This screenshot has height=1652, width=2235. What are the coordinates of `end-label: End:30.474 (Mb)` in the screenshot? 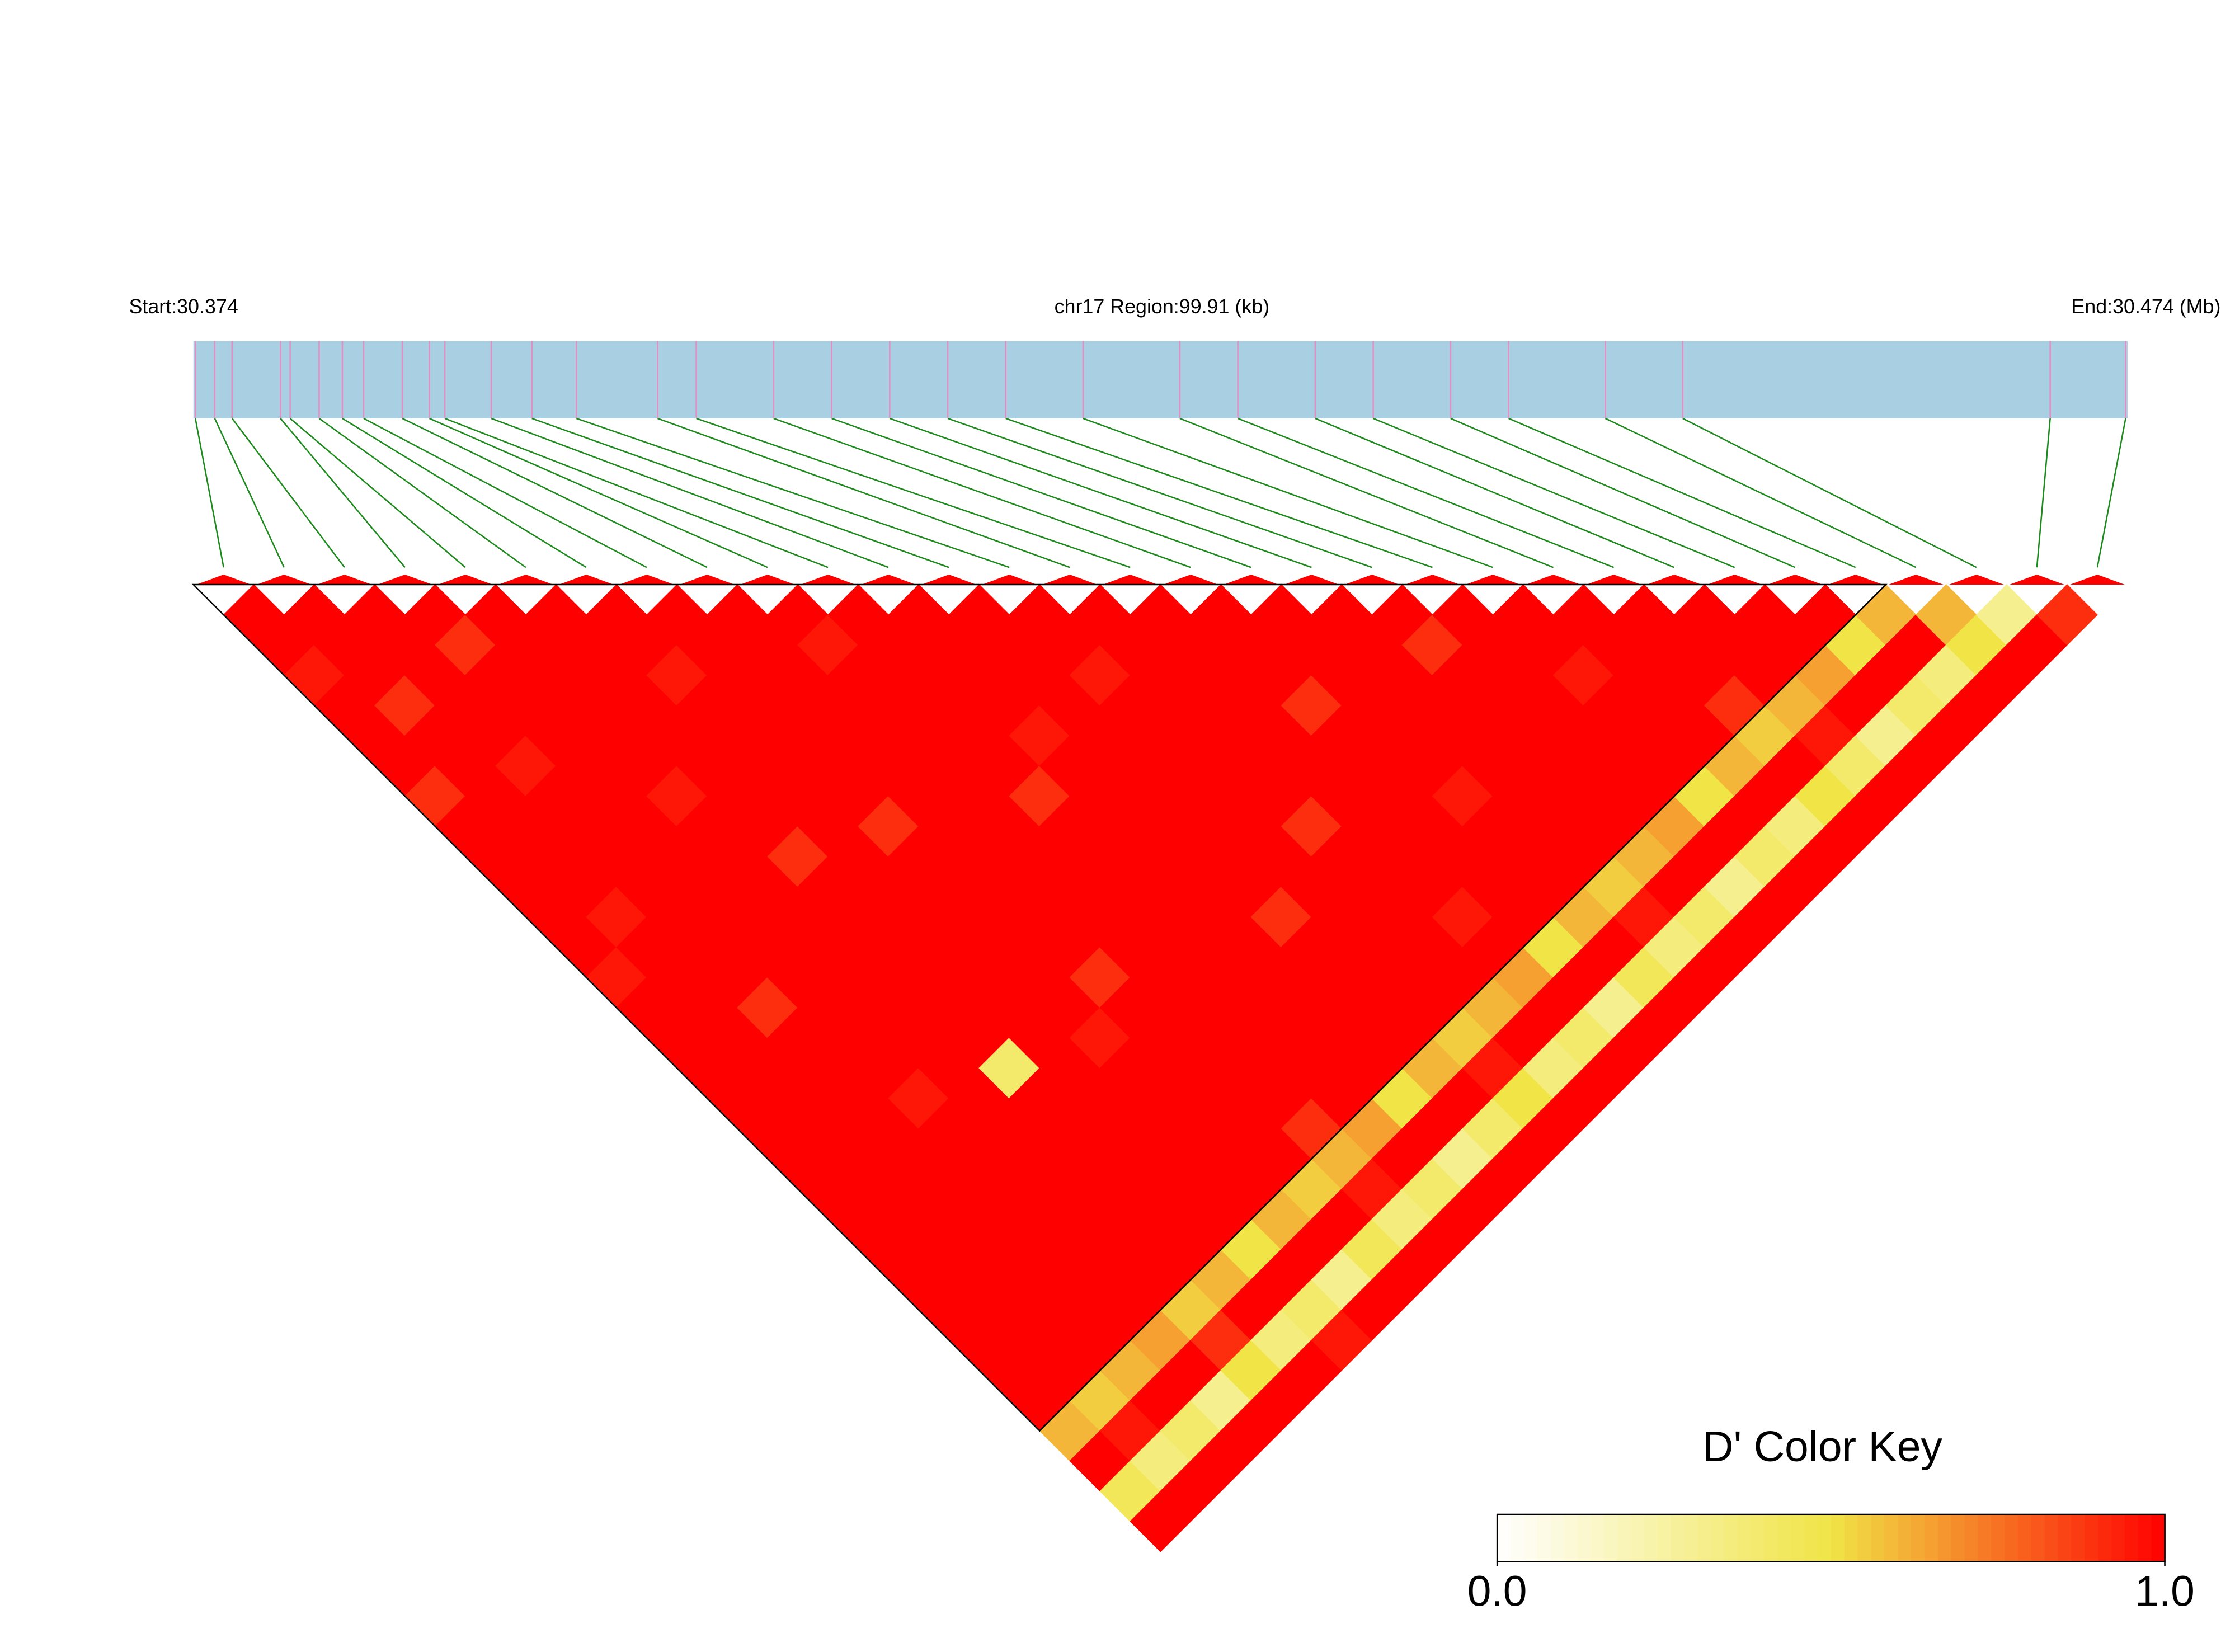 It's located at (2145, 306).